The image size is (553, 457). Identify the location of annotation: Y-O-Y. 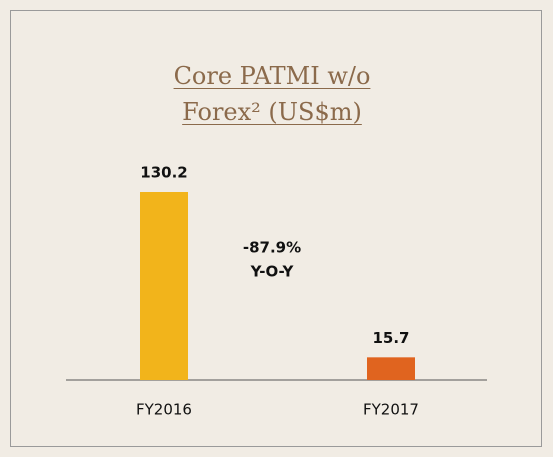
(272, 272).